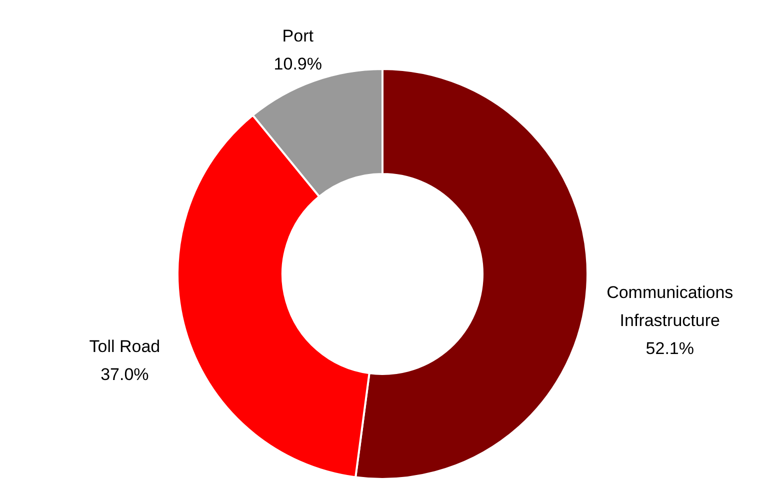 The height and width of the screenshot is (488, 765). What do you see at coordinates (670, 348) in the screenshot?
I see `data-label: 52.1%` at bounding box center [670, 348].